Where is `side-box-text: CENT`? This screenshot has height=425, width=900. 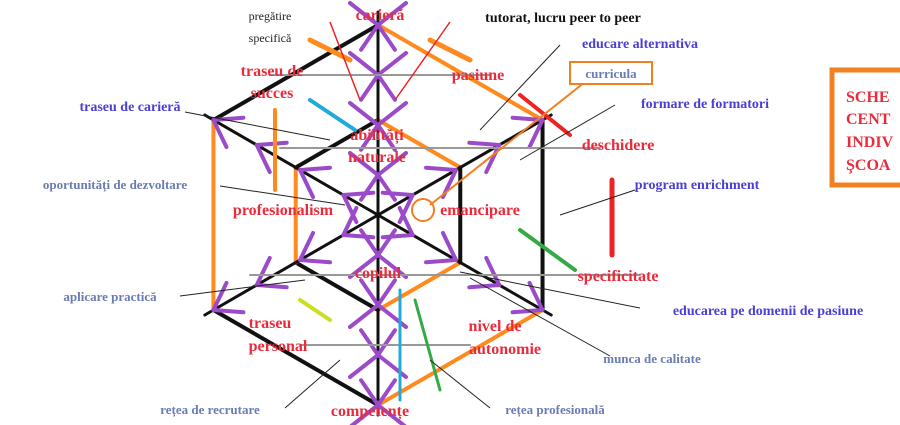
side-box-text: CENT is located at coordinates (868, 119).